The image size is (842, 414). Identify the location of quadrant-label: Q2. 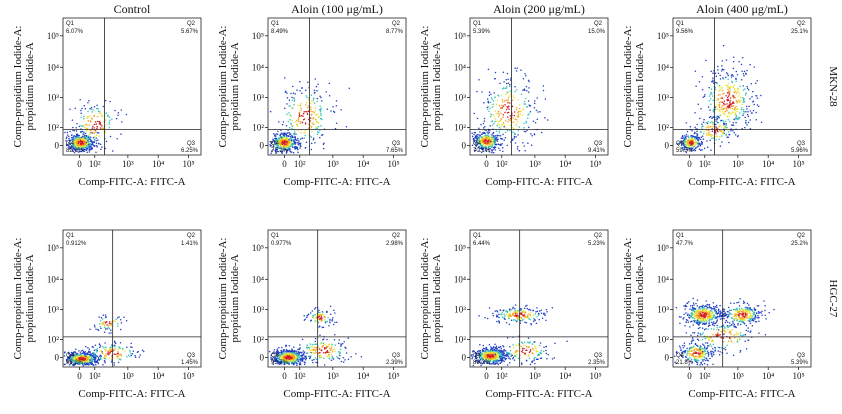
(801, 24).